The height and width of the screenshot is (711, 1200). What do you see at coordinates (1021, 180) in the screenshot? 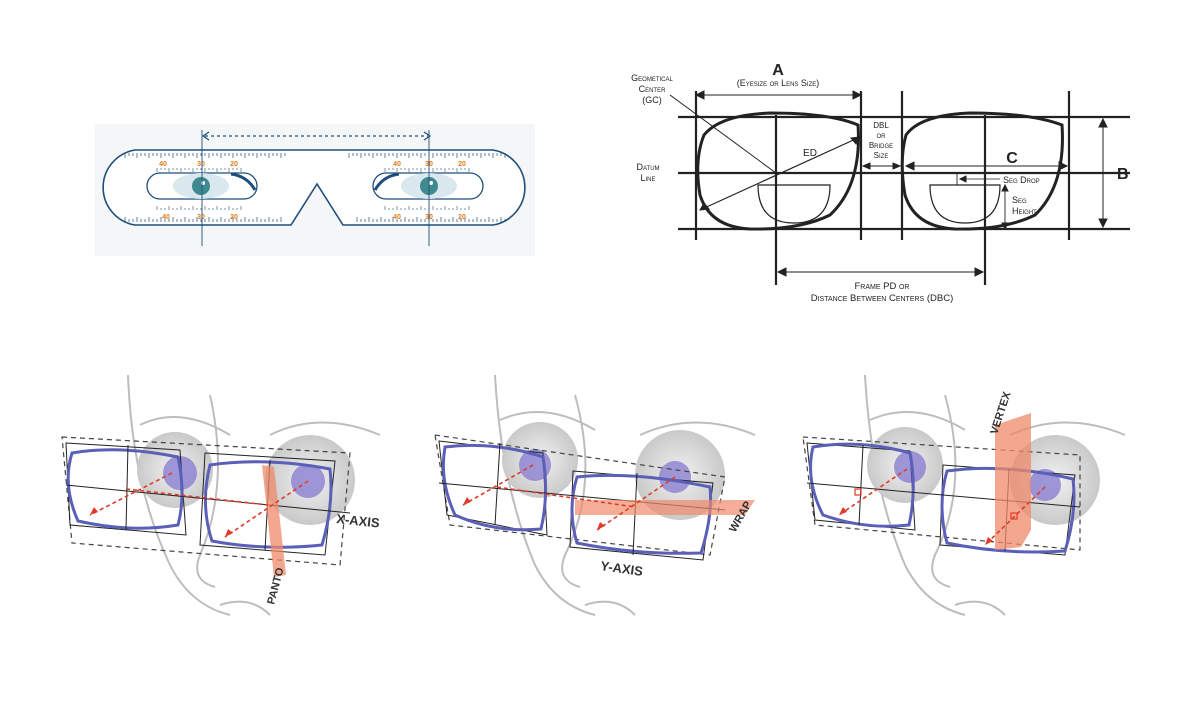
I see `label-seg-drop: Seg Drop` at bounding box center [1021, 180].